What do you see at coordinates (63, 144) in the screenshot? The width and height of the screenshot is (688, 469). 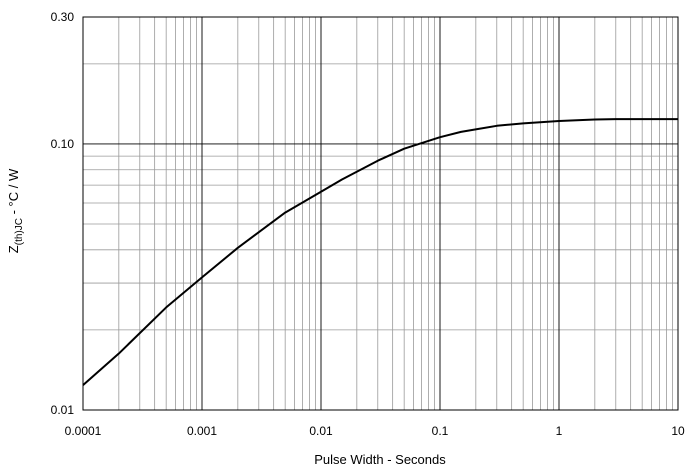 I see `y-tick-label: 0.10` at bounding box center [63, 144].